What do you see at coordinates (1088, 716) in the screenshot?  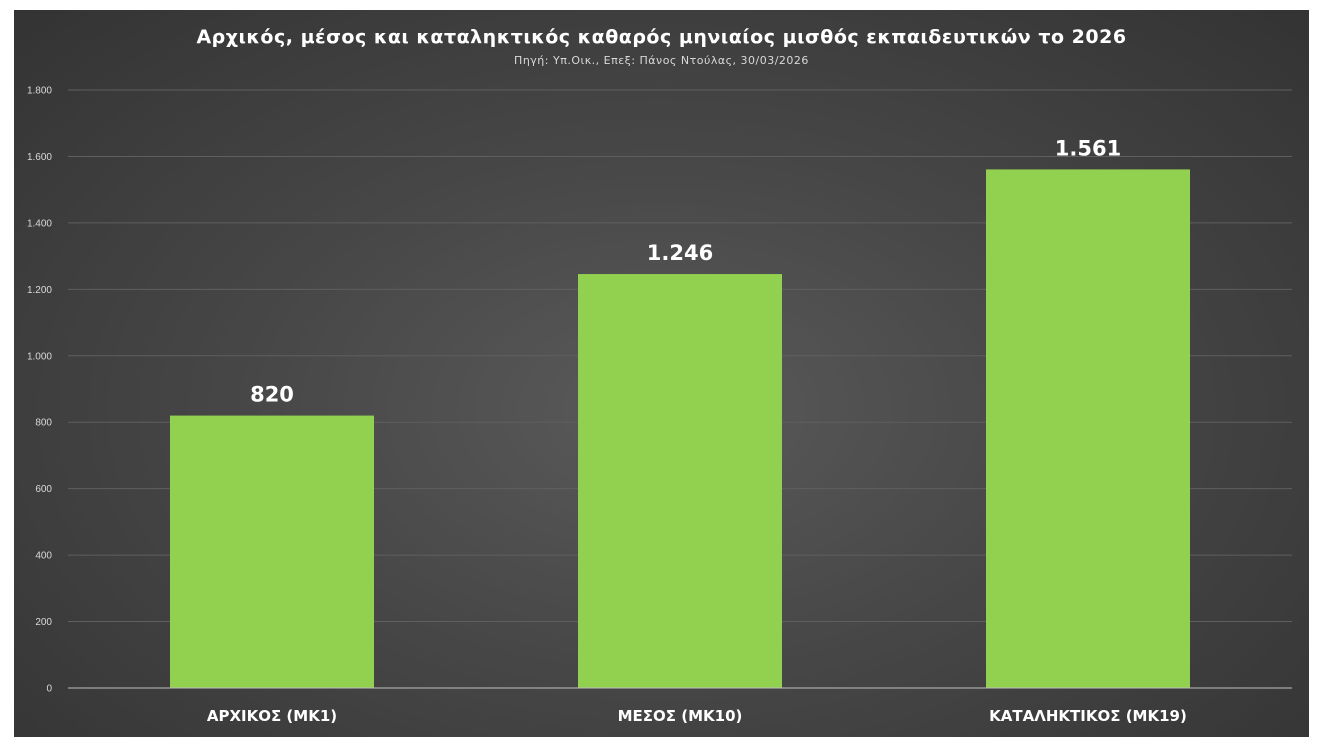 I see `x-category-label: ΚΑΤΑΛΗΚΤΙΚΟΣ (ΜΚ19)` at bounding box center [1088, 716].